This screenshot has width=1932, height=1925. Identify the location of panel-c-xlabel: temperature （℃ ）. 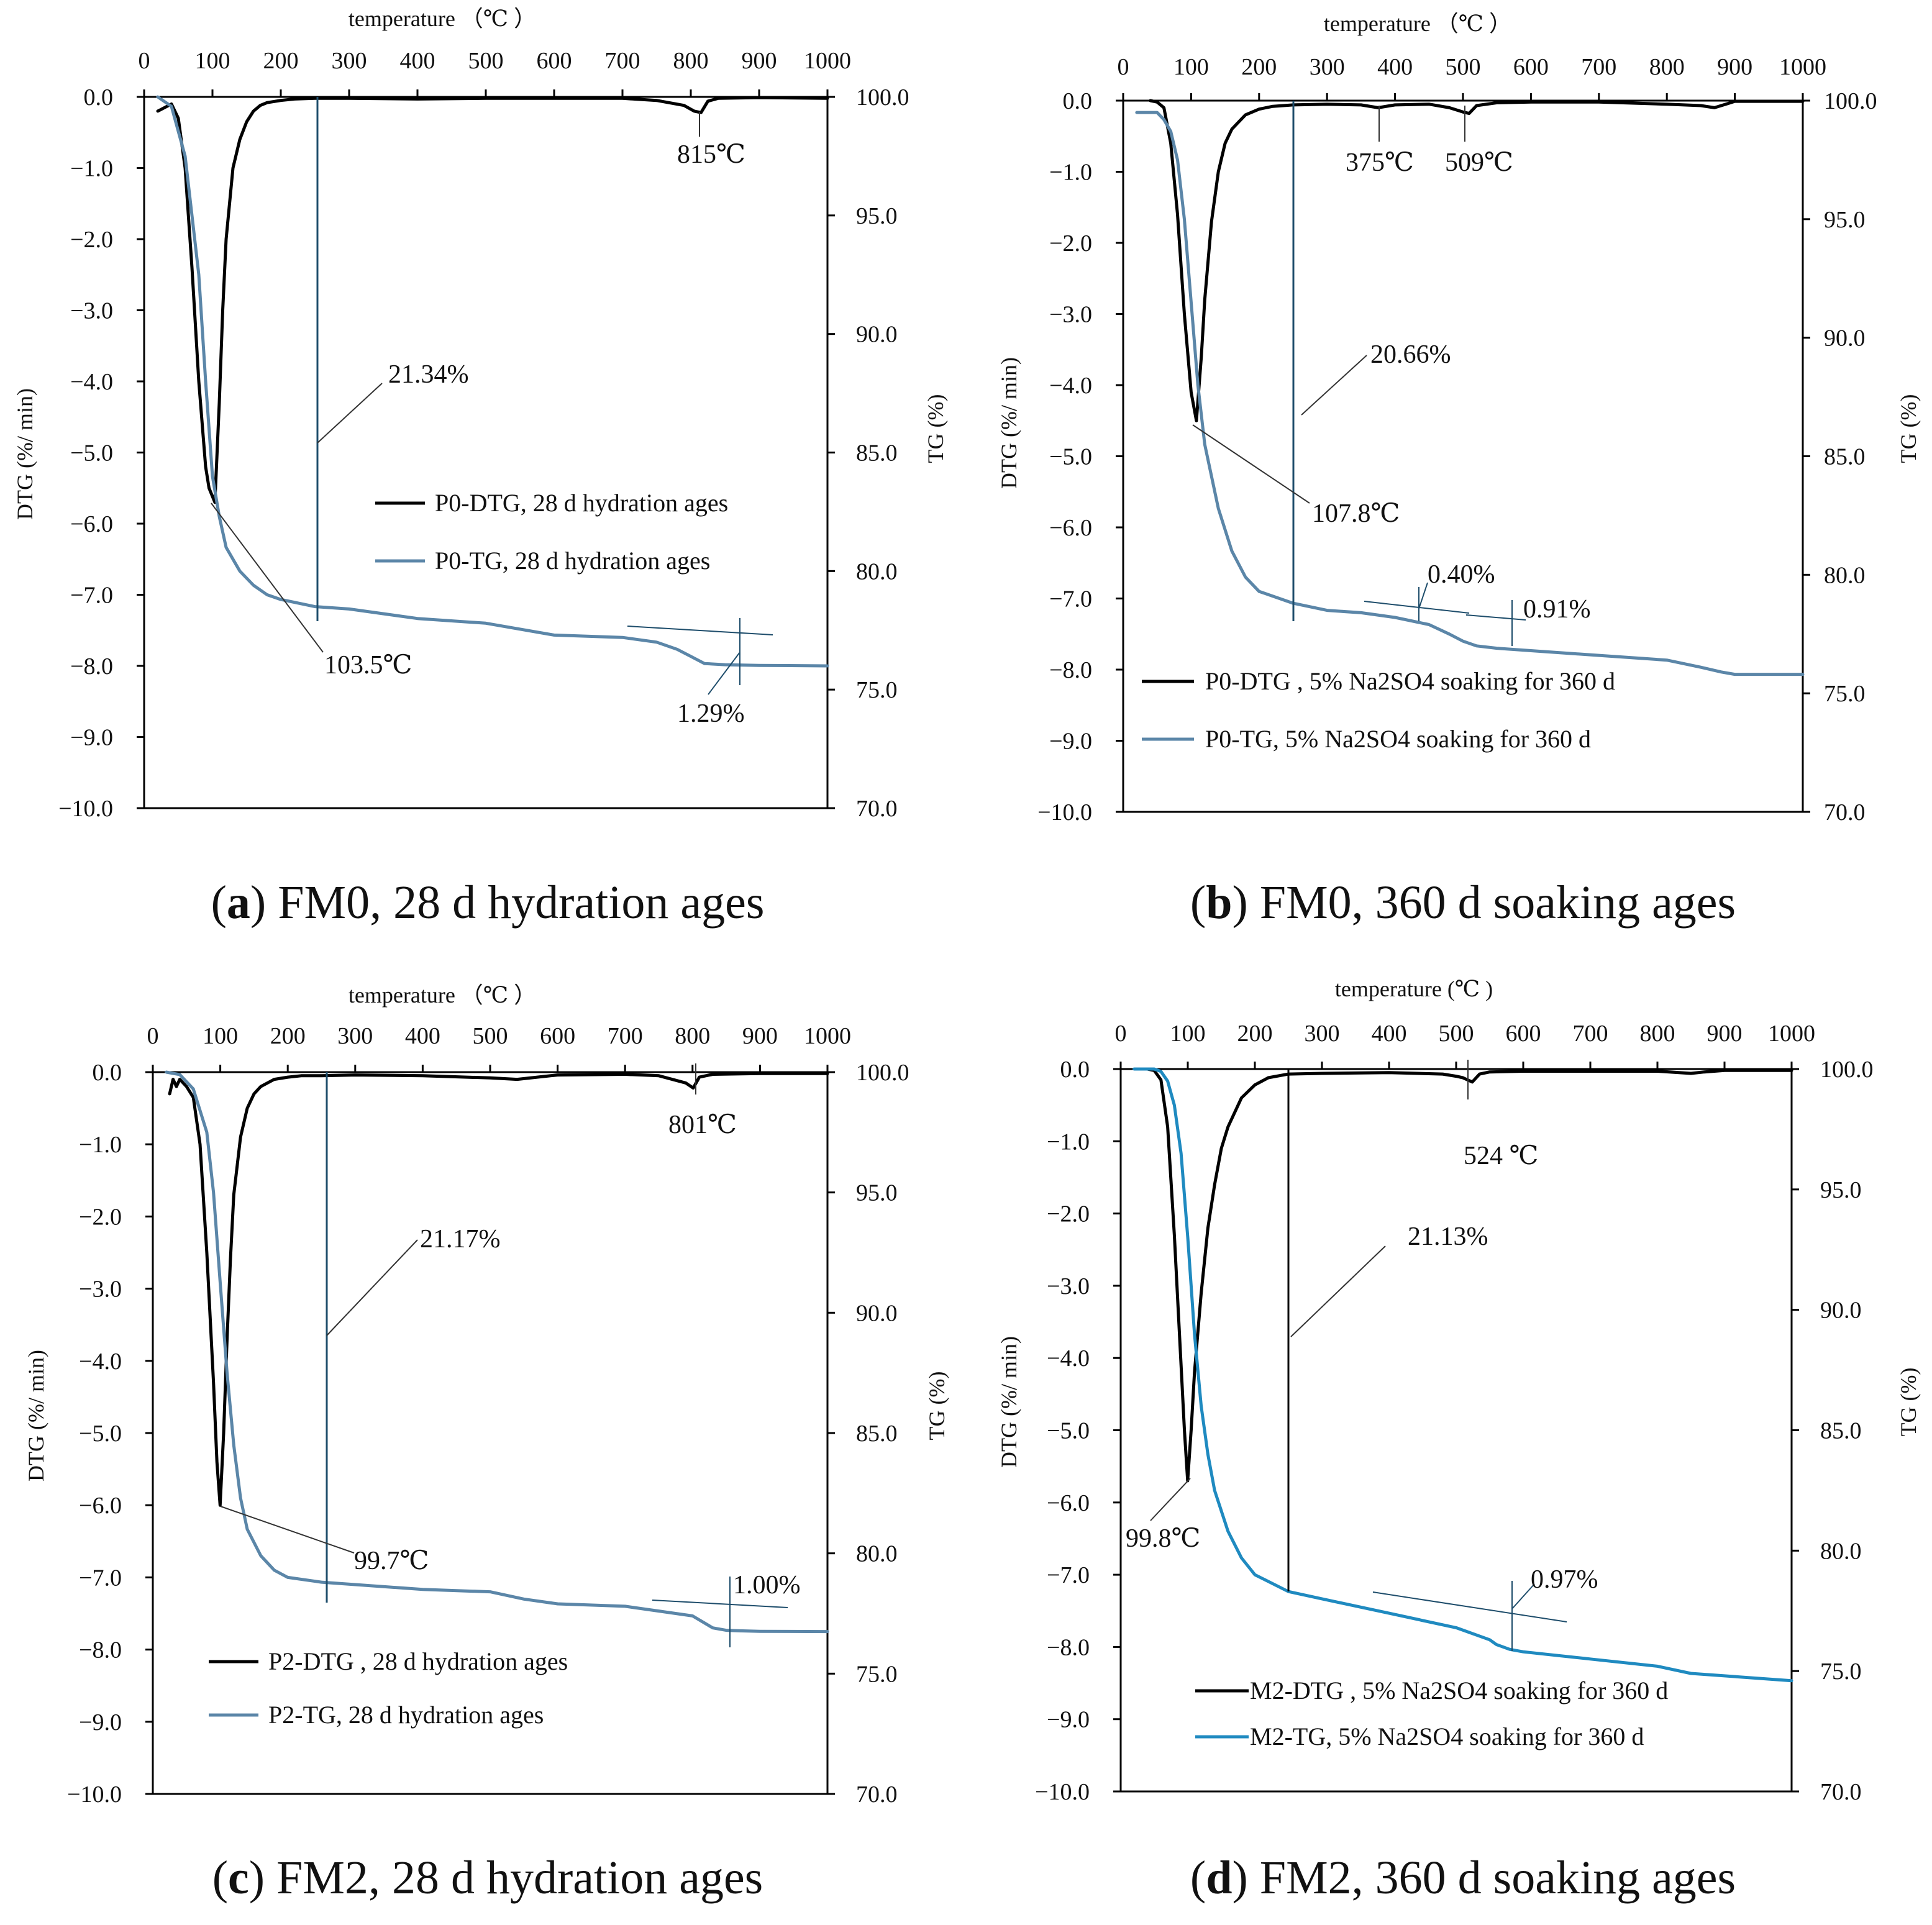
(442, 995).